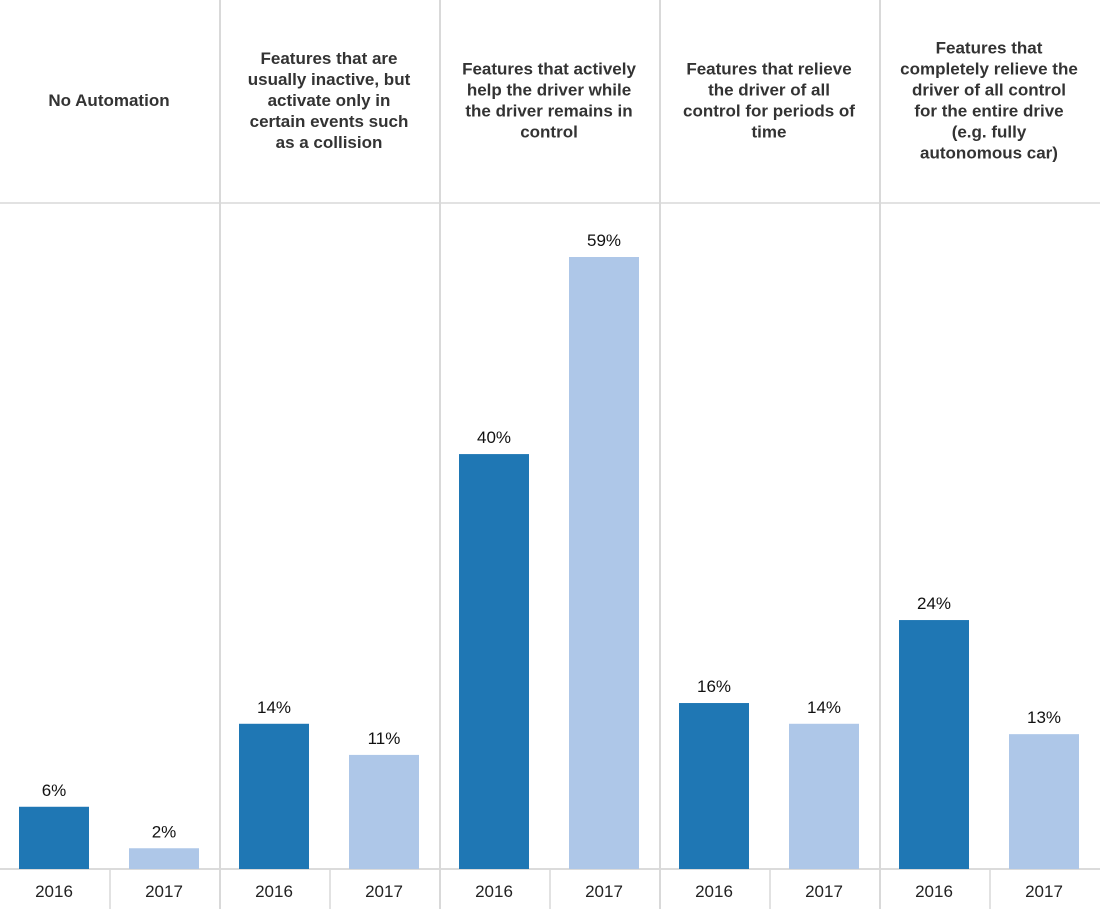 The width and height of the screenshot is (1100, 909). I want to click on data-label: 13%, so click(1044, 717).